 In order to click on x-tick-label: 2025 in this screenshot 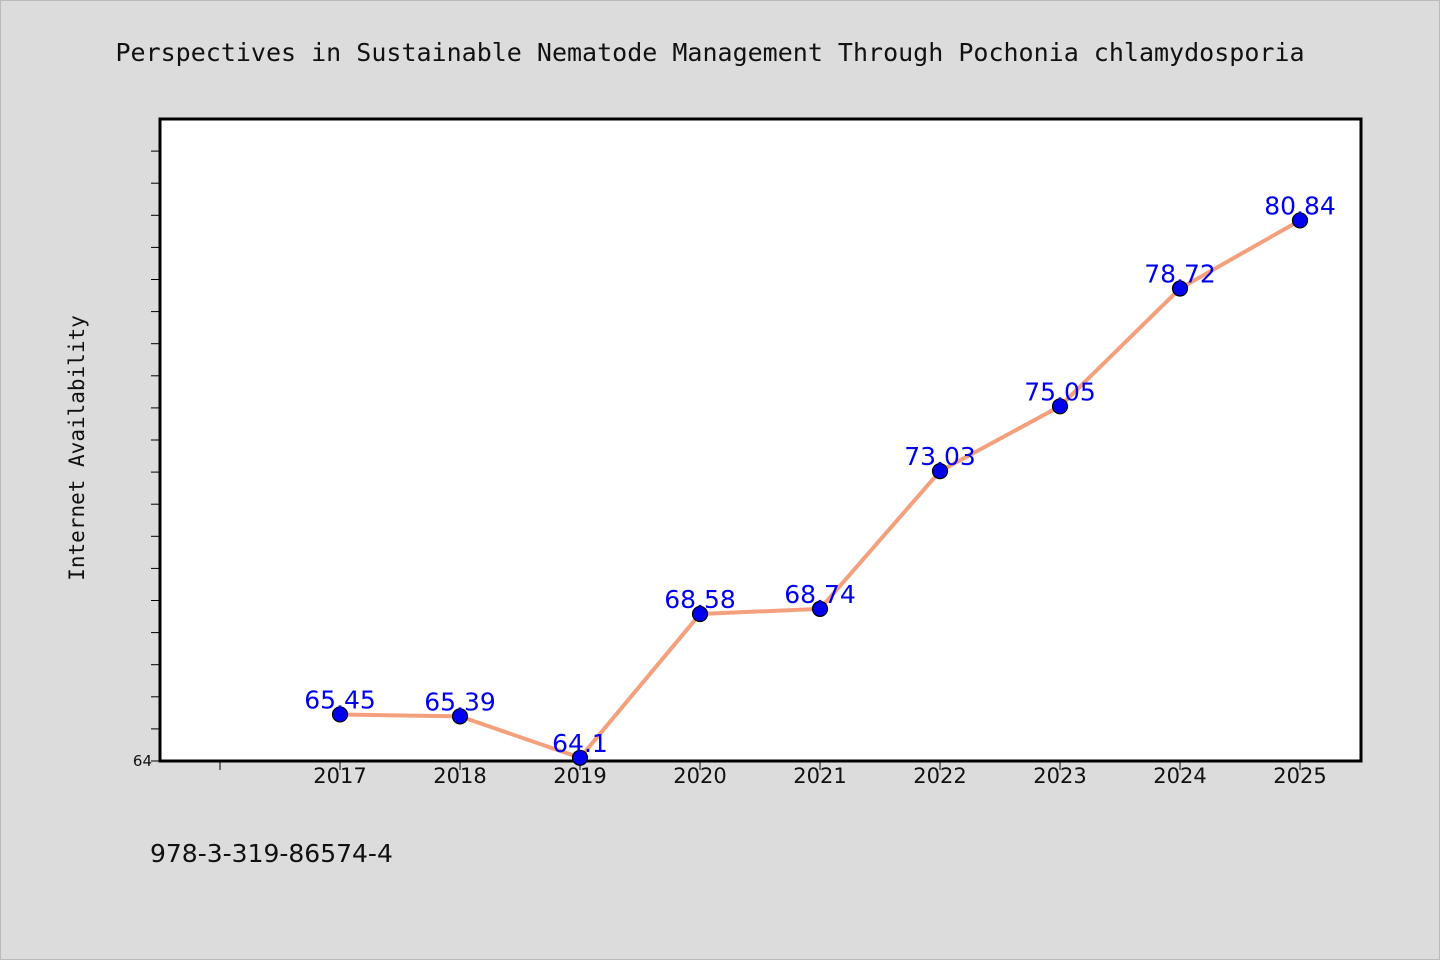, I will do `click(1299, 776)`.